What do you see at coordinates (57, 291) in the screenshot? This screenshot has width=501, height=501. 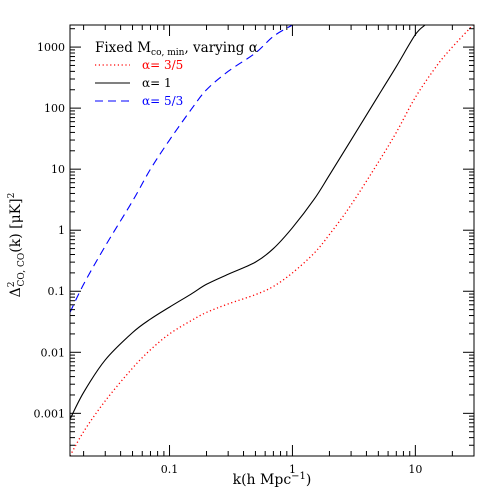 I see `y-tick-label: 0.1` at bounding box center [57, 291].